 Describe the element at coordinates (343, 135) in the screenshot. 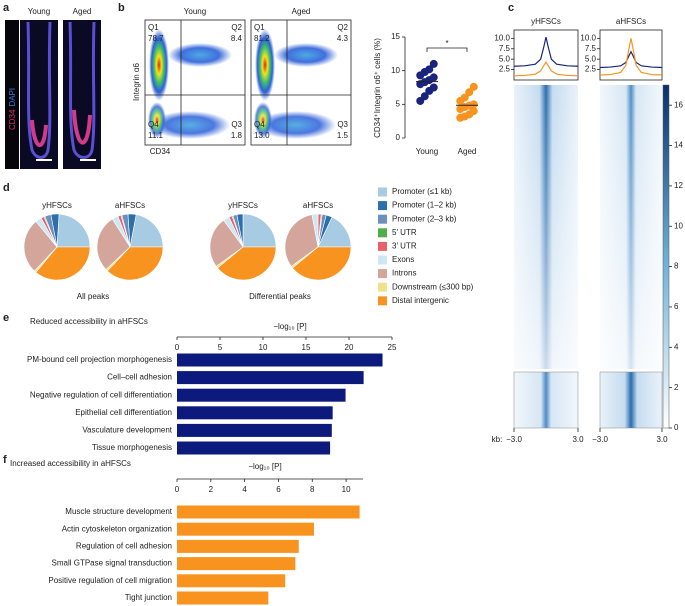

I see `quadrant-value: 1.5` at that location.